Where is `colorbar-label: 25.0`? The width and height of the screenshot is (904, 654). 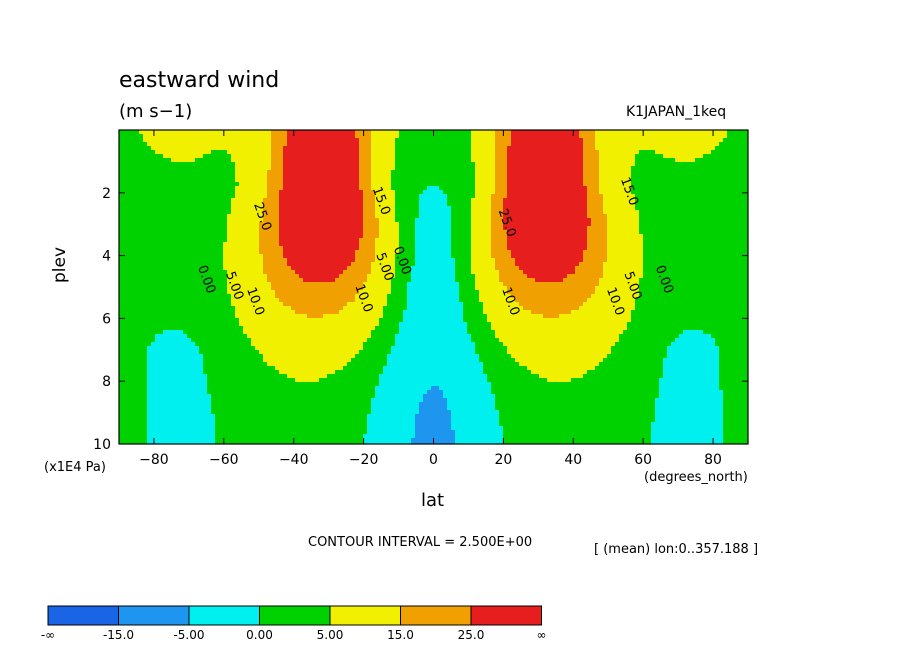 colorbar-label: 25.0 is located at coordinates (471, 635).